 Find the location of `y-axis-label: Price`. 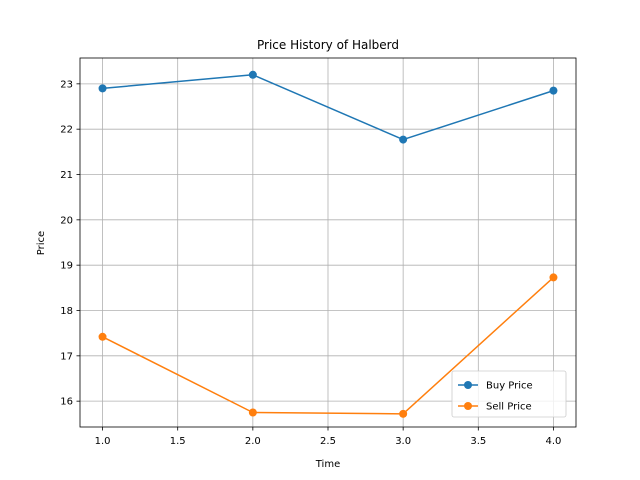

y-axis-label: Price is located at coordinates (41, 243).